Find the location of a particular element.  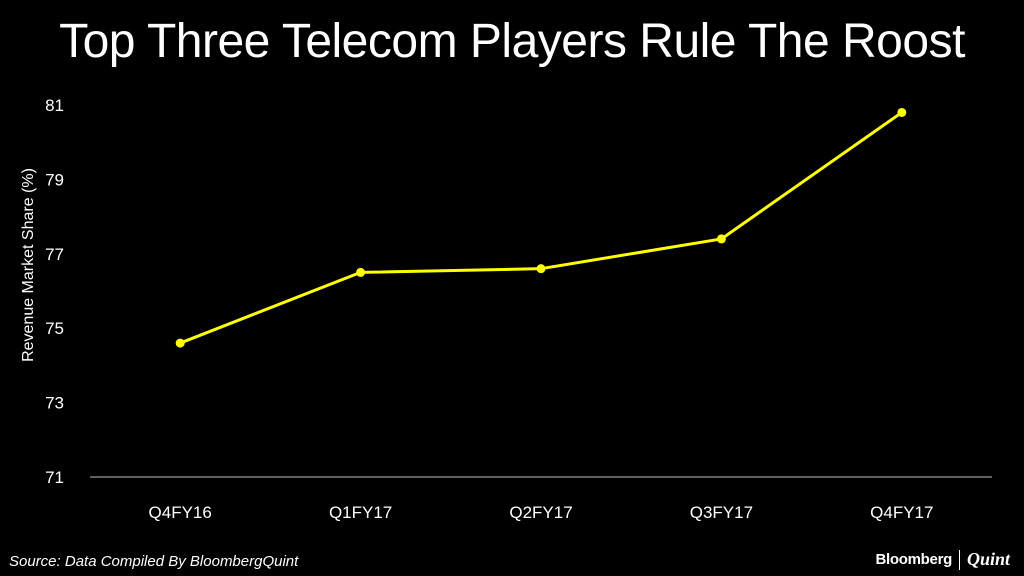

brand-logo: Bloomberg Quint is located at coordinates (942, 559).